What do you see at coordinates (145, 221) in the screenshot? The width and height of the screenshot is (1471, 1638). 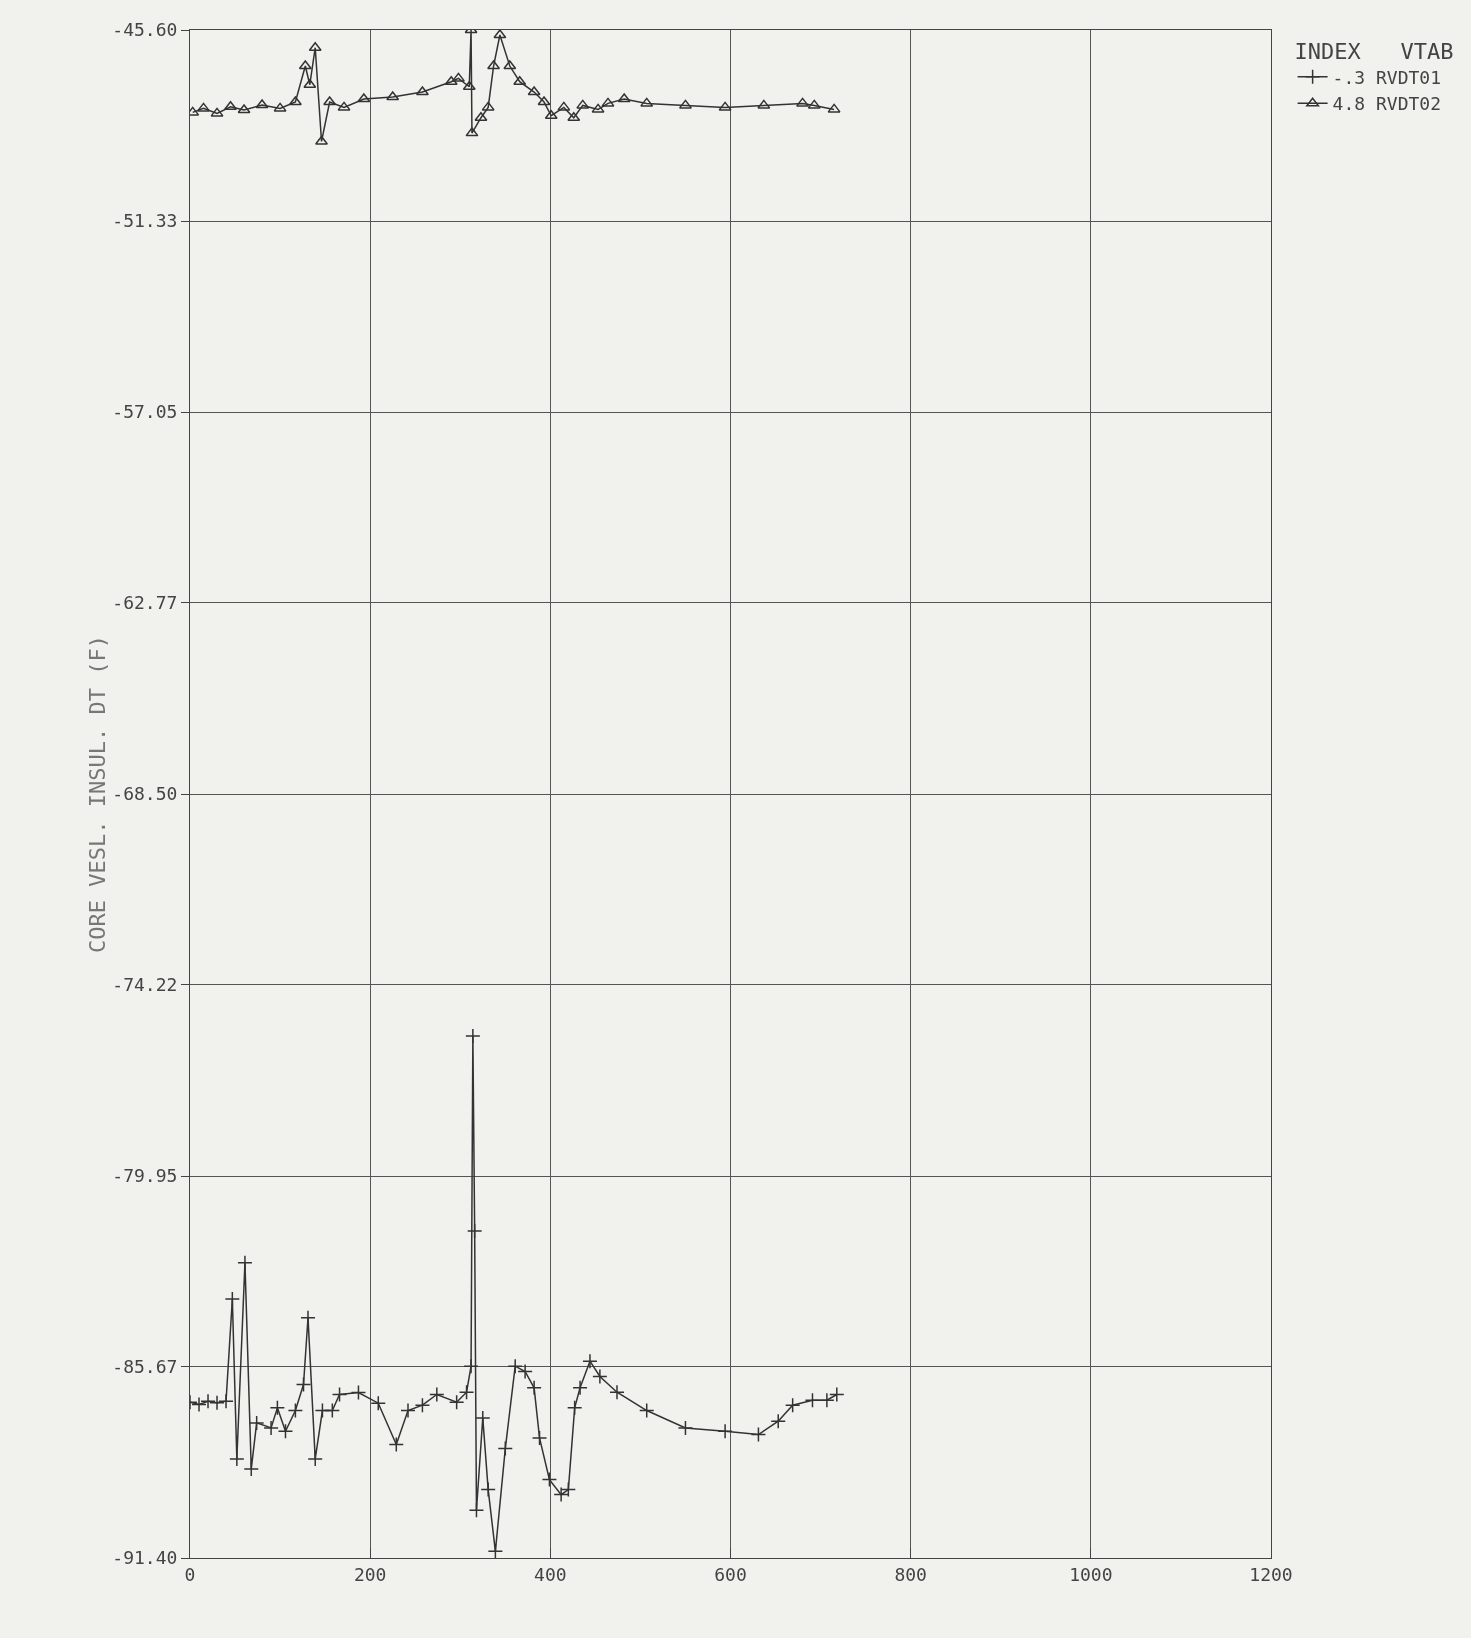 I see `y-tick-label: -51.33` at bounding box center [145, 221].